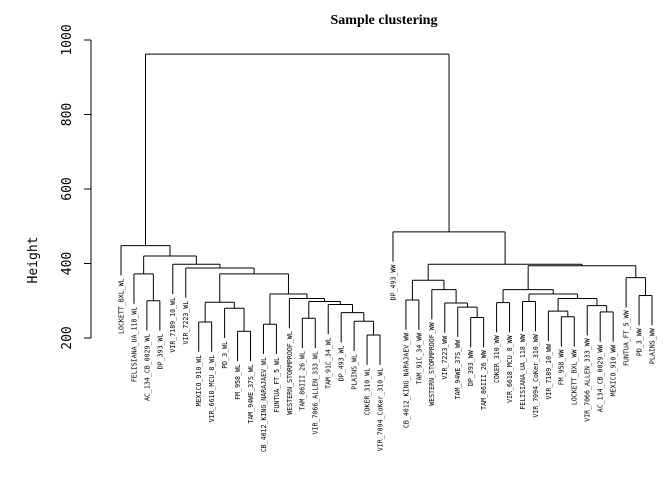 The width and height of the screenshot is (672, 480). I want to click on leaf-label: DP_493_WW, so click(393, 283).